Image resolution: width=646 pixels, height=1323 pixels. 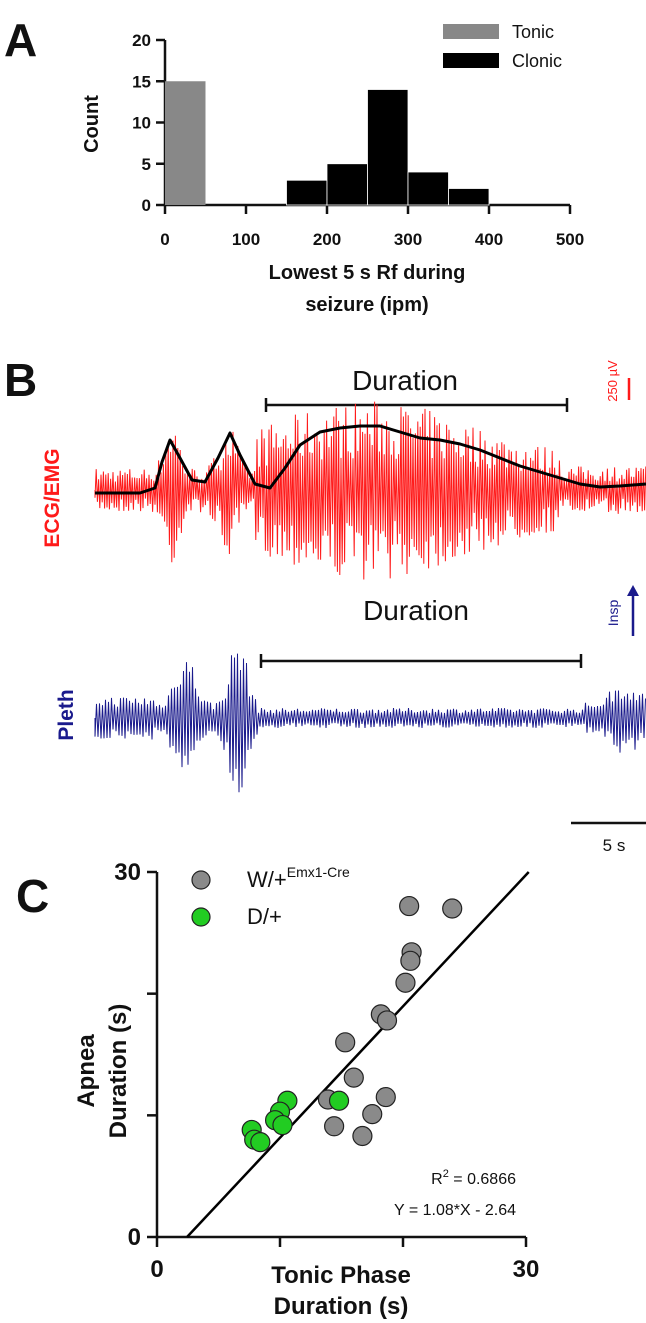 What do you see at coordinates (66, 714) in the screenshot?
I see `pleth-channel-label: Pleth` at bounding box center [66, 714].